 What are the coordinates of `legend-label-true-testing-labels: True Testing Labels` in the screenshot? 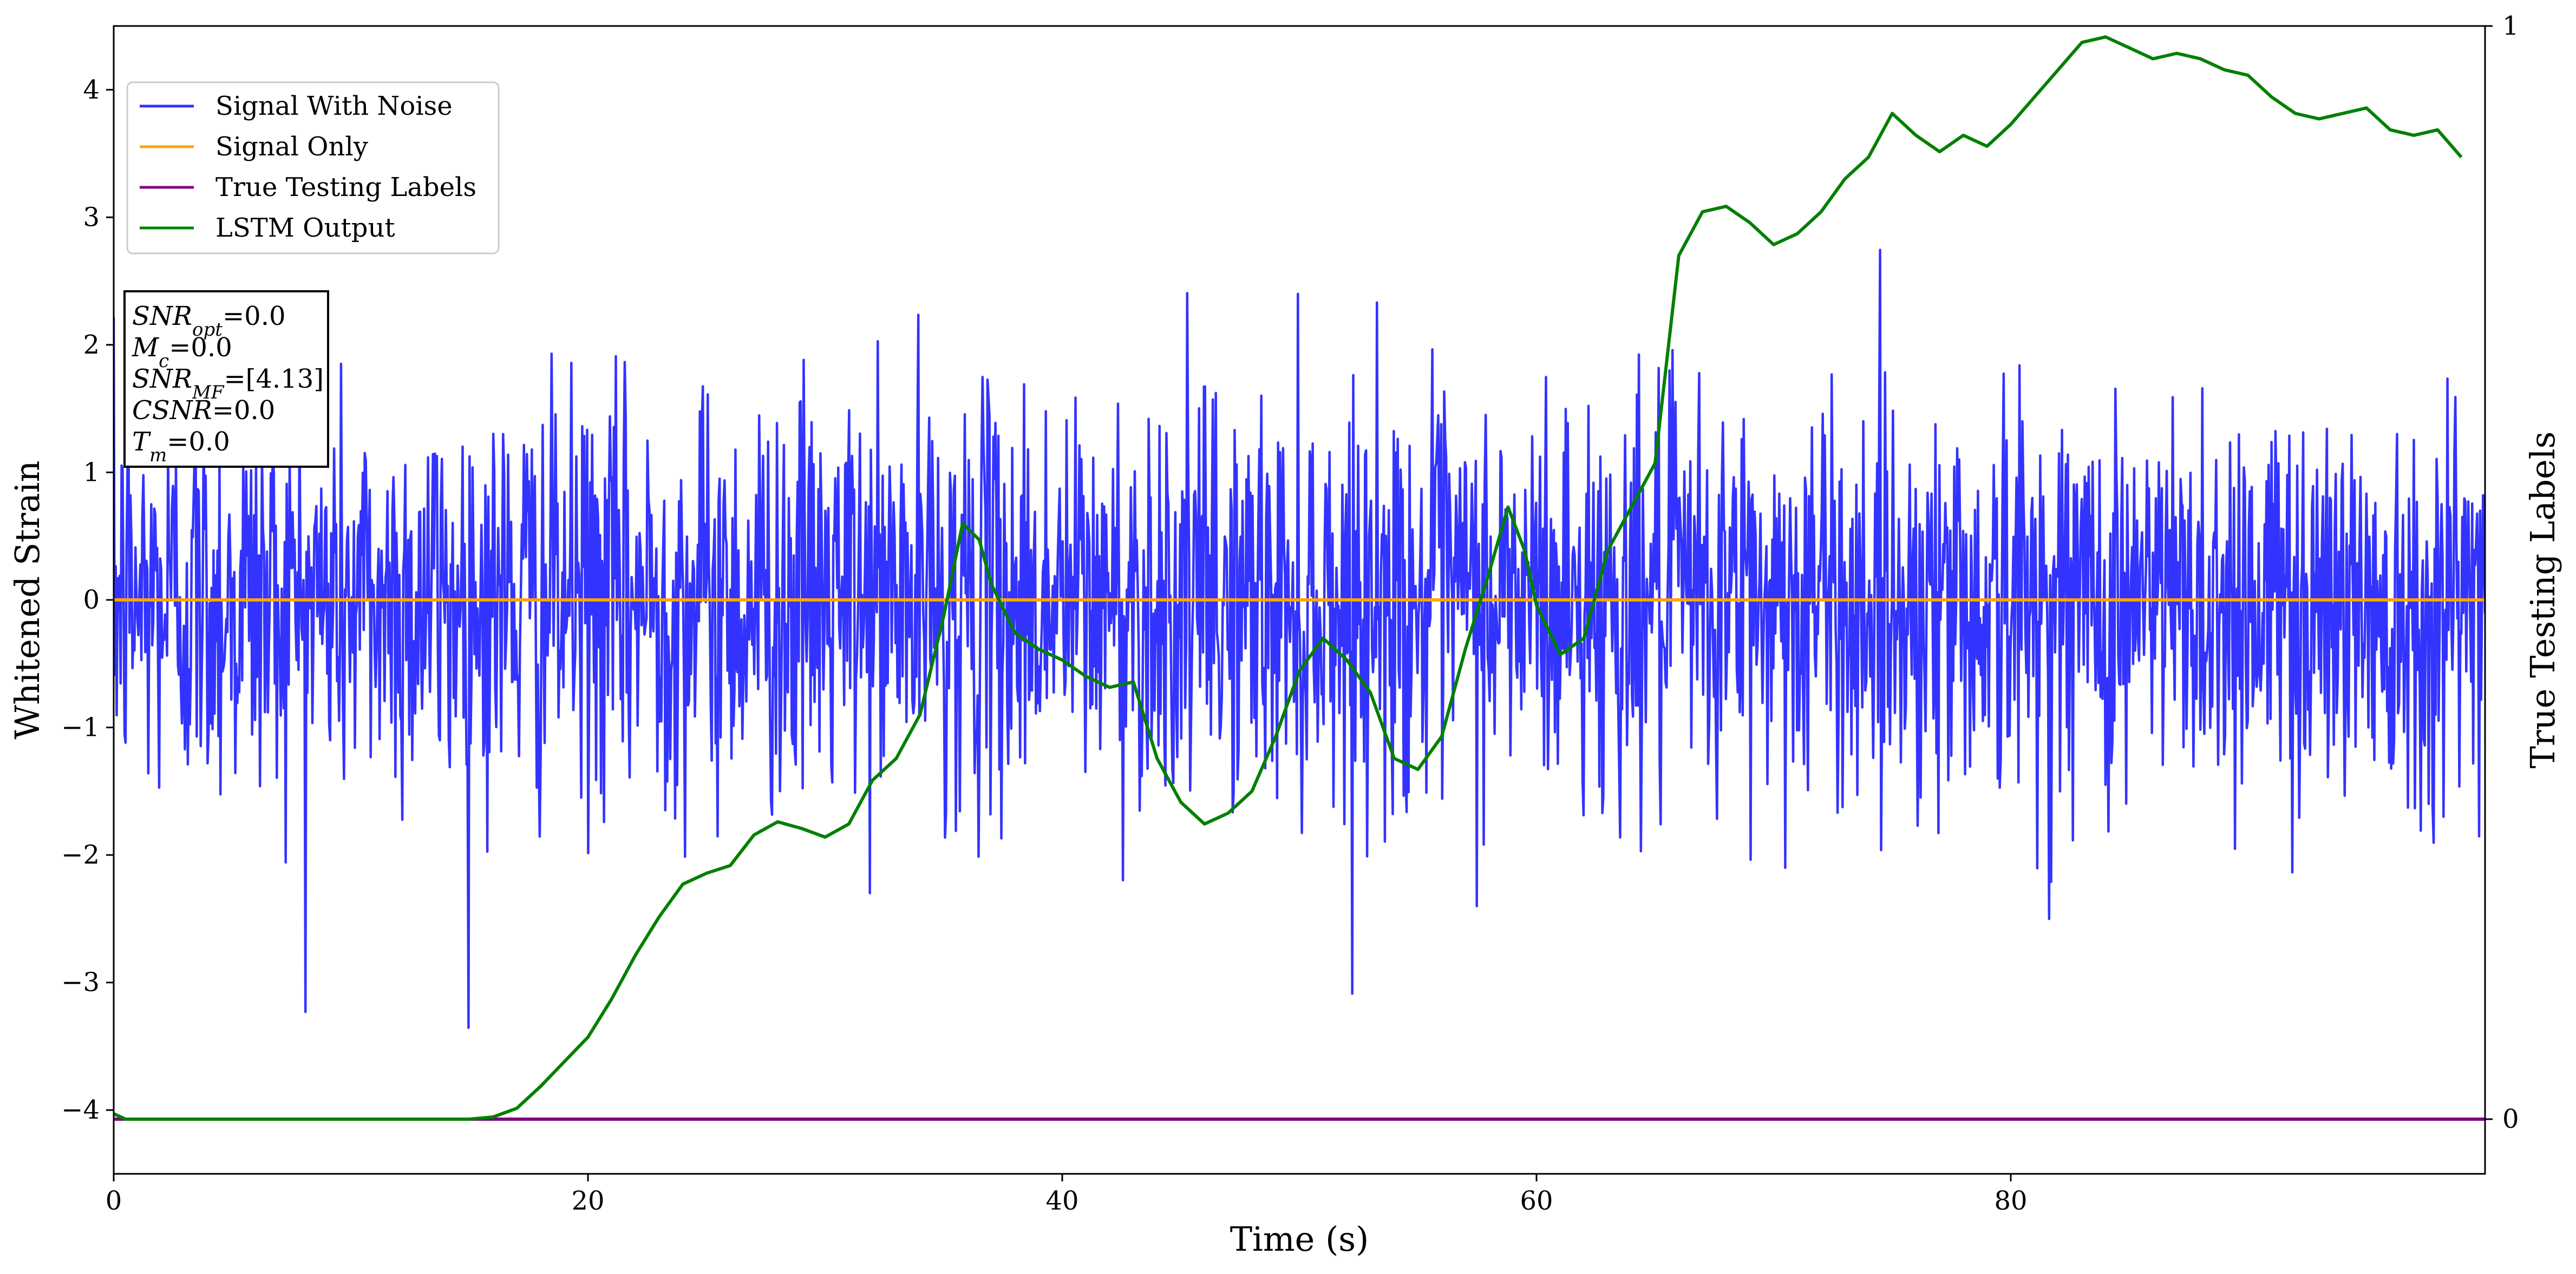 It's located at (345, 187).